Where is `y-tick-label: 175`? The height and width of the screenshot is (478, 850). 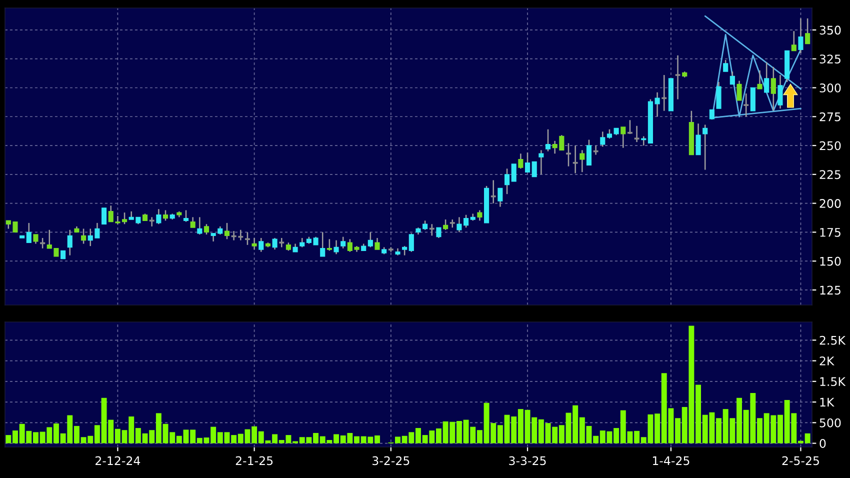
y-tick-label: 175 is located at coordinates (830, 232).